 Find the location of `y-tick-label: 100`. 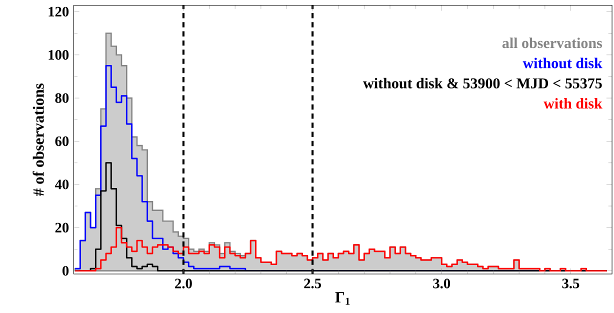

y-tick-label: 100 is located at coordinates (58, 55).